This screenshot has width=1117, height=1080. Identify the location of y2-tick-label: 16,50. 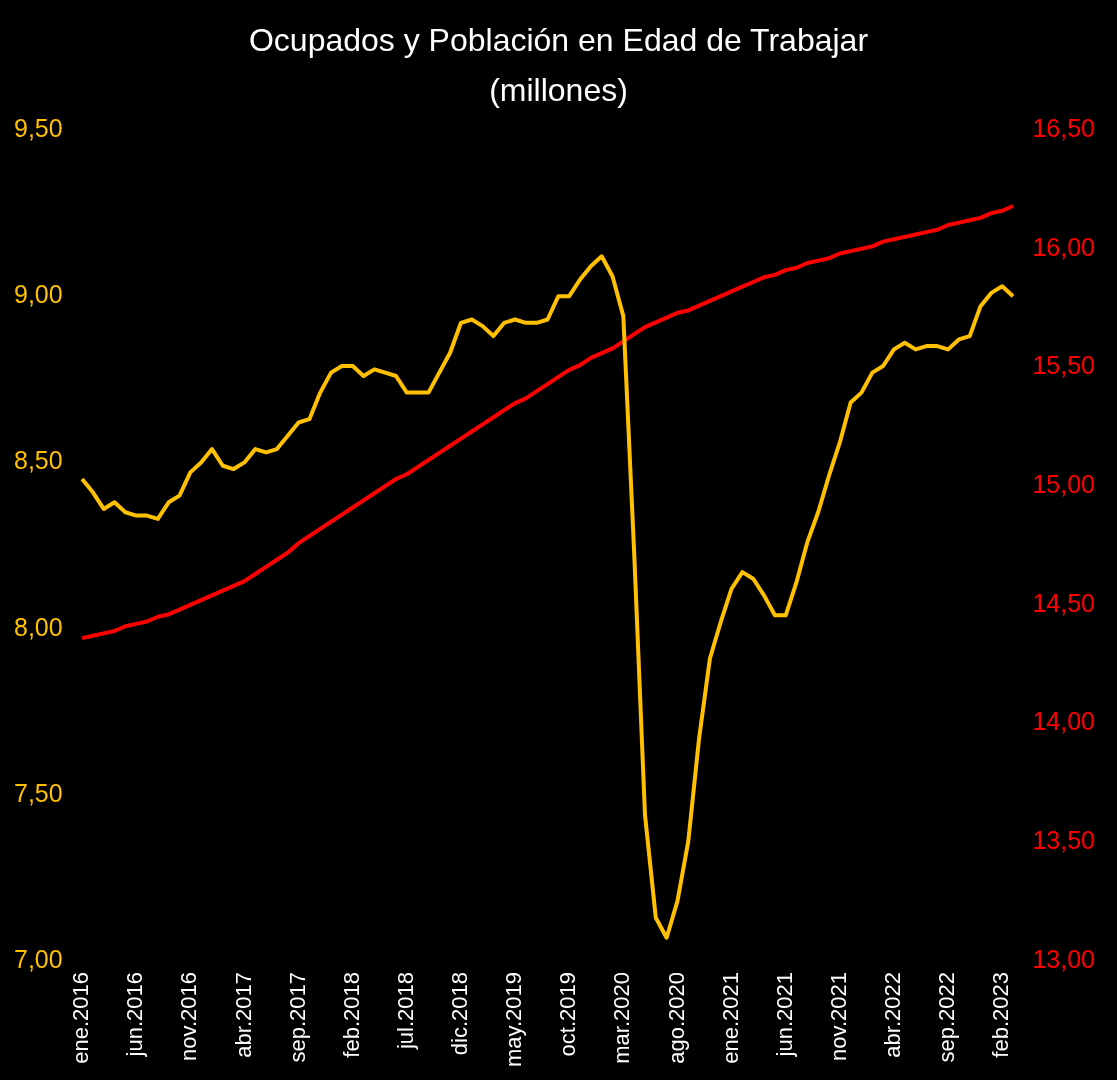
(1063, 127).